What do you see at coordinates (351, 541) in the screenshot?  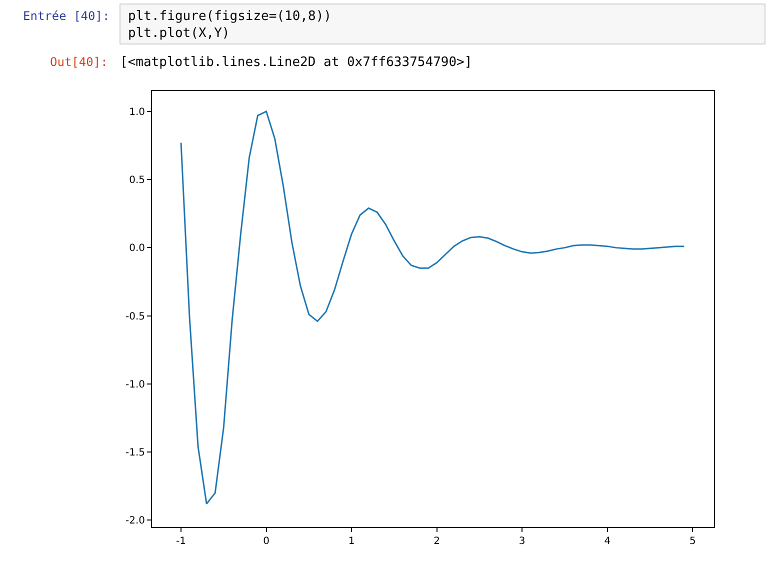 I see `x-tick-label: 1` at bounding box center [351, 541].